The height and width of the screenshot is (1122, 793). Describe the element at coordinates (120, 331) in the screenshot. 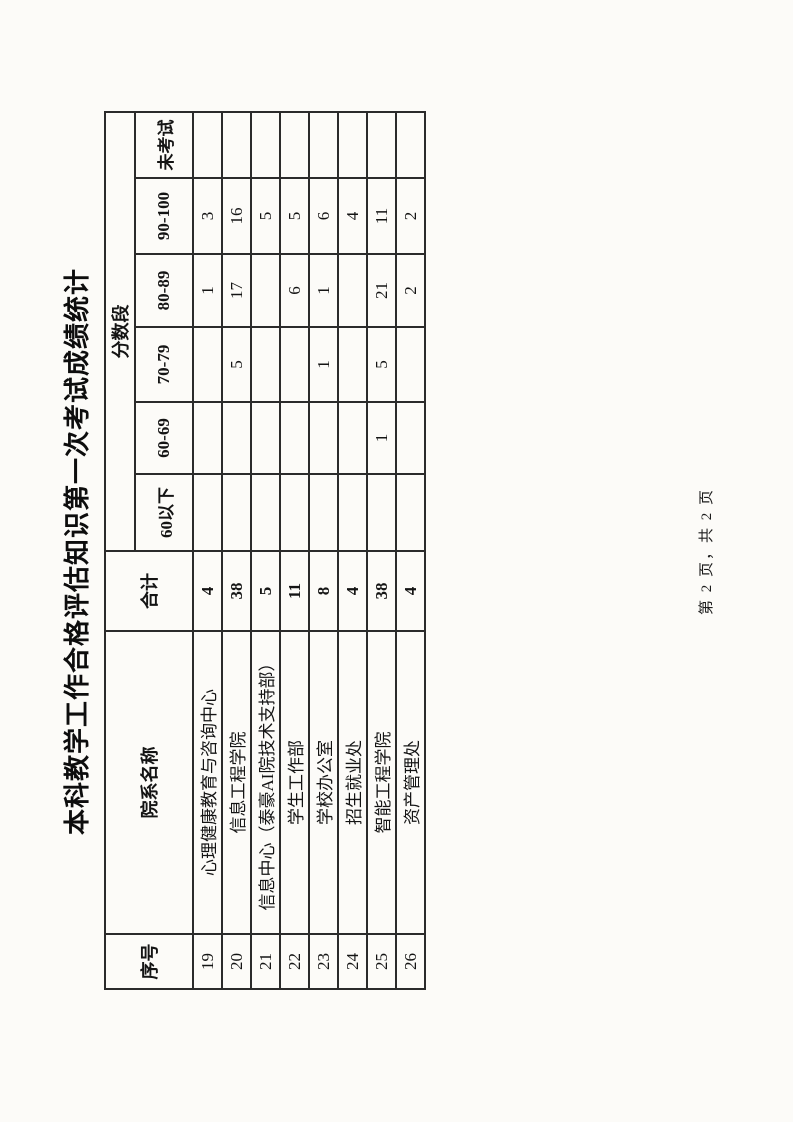

I see `score-band-group-header: 分数段` at that location.